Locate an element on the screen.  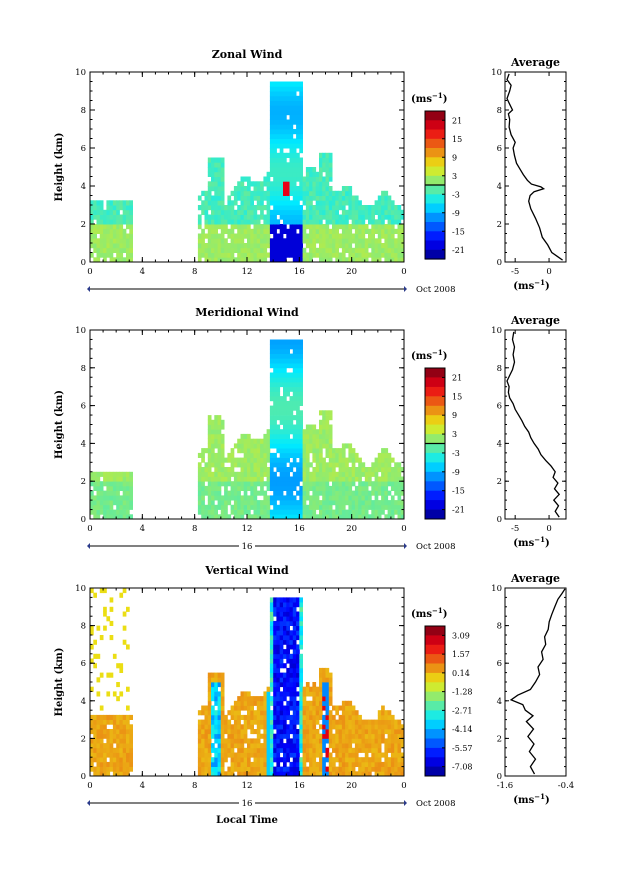
colorbar-frame is located at coordinates (435, 701).